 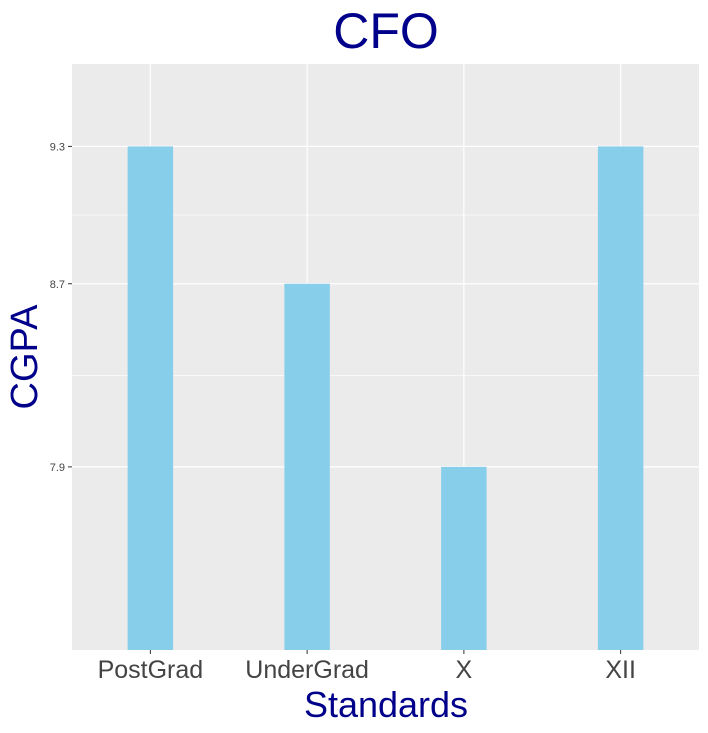 What do you see at coordinates (57, 285) in the screenshot?
I see `y-tick-label-1: 8.7` at bounding box center [57, 285].